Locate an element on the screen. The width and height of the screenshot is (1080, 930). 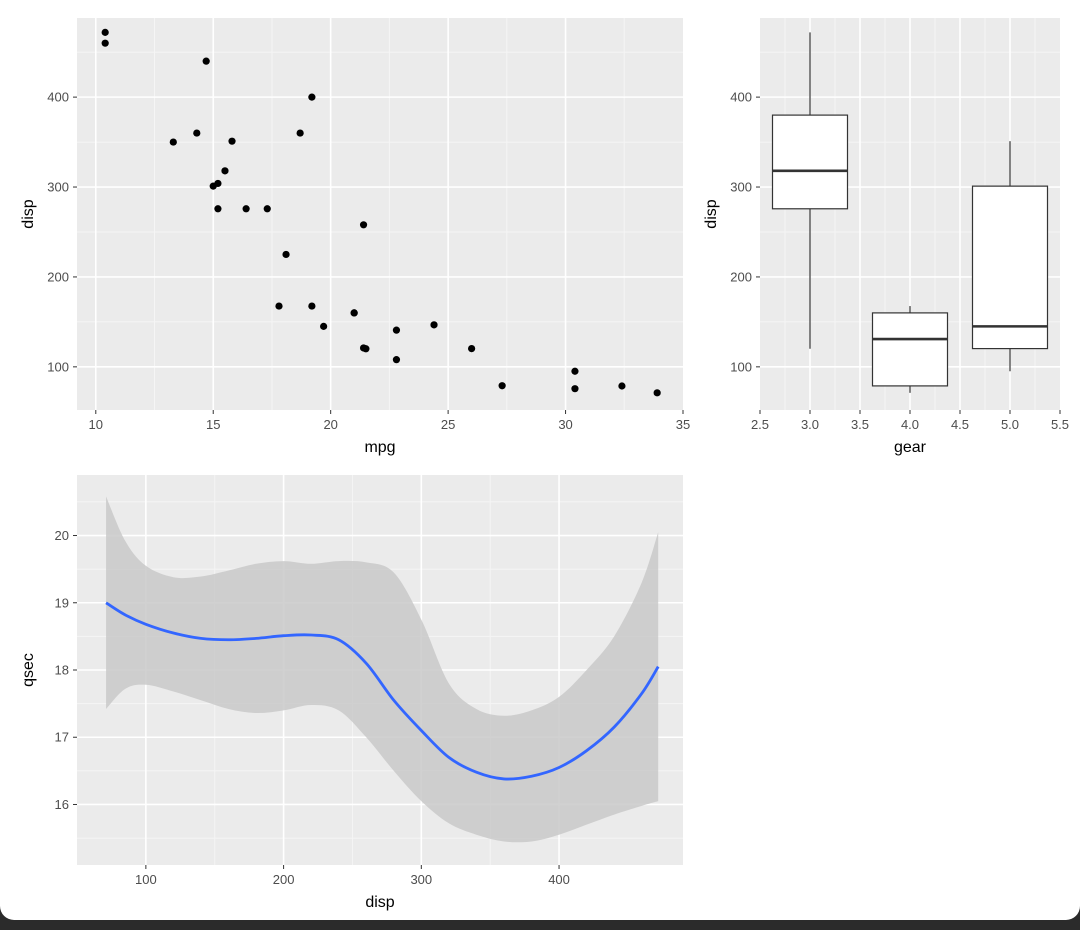
x-tick-label: 100 is located at coordinates (146, 879).